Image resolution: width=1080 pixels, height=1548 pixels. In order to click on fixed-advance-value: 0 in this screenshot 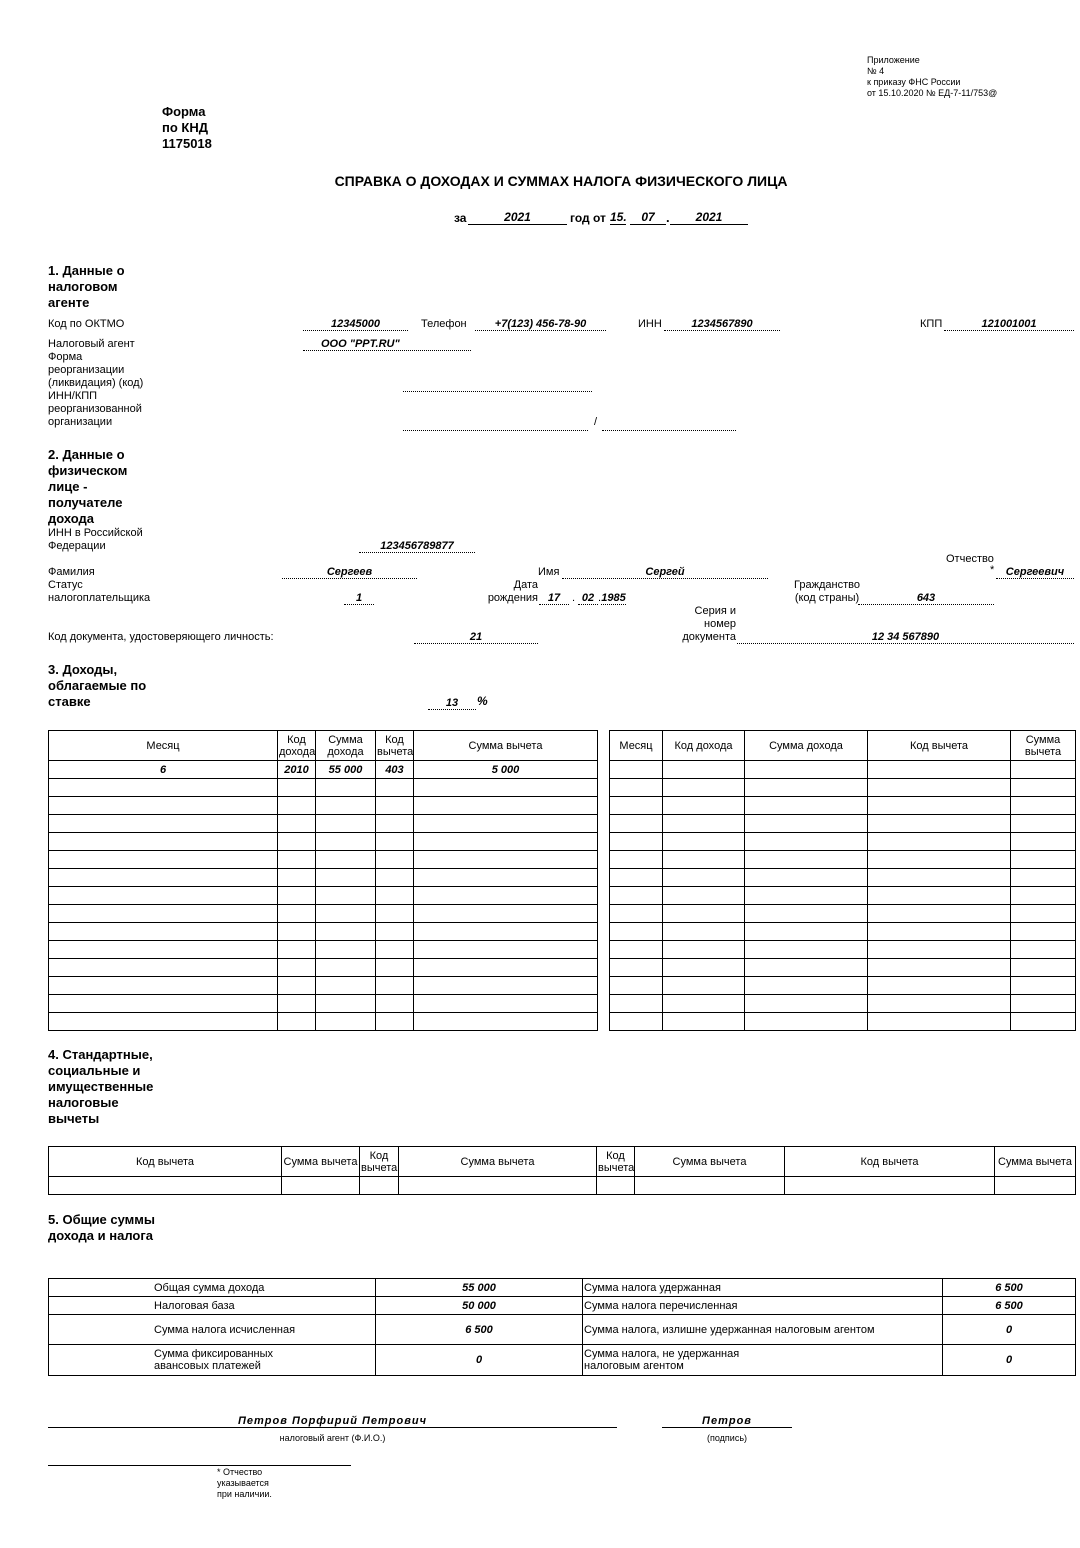, I will do `click(479, 1360)`.